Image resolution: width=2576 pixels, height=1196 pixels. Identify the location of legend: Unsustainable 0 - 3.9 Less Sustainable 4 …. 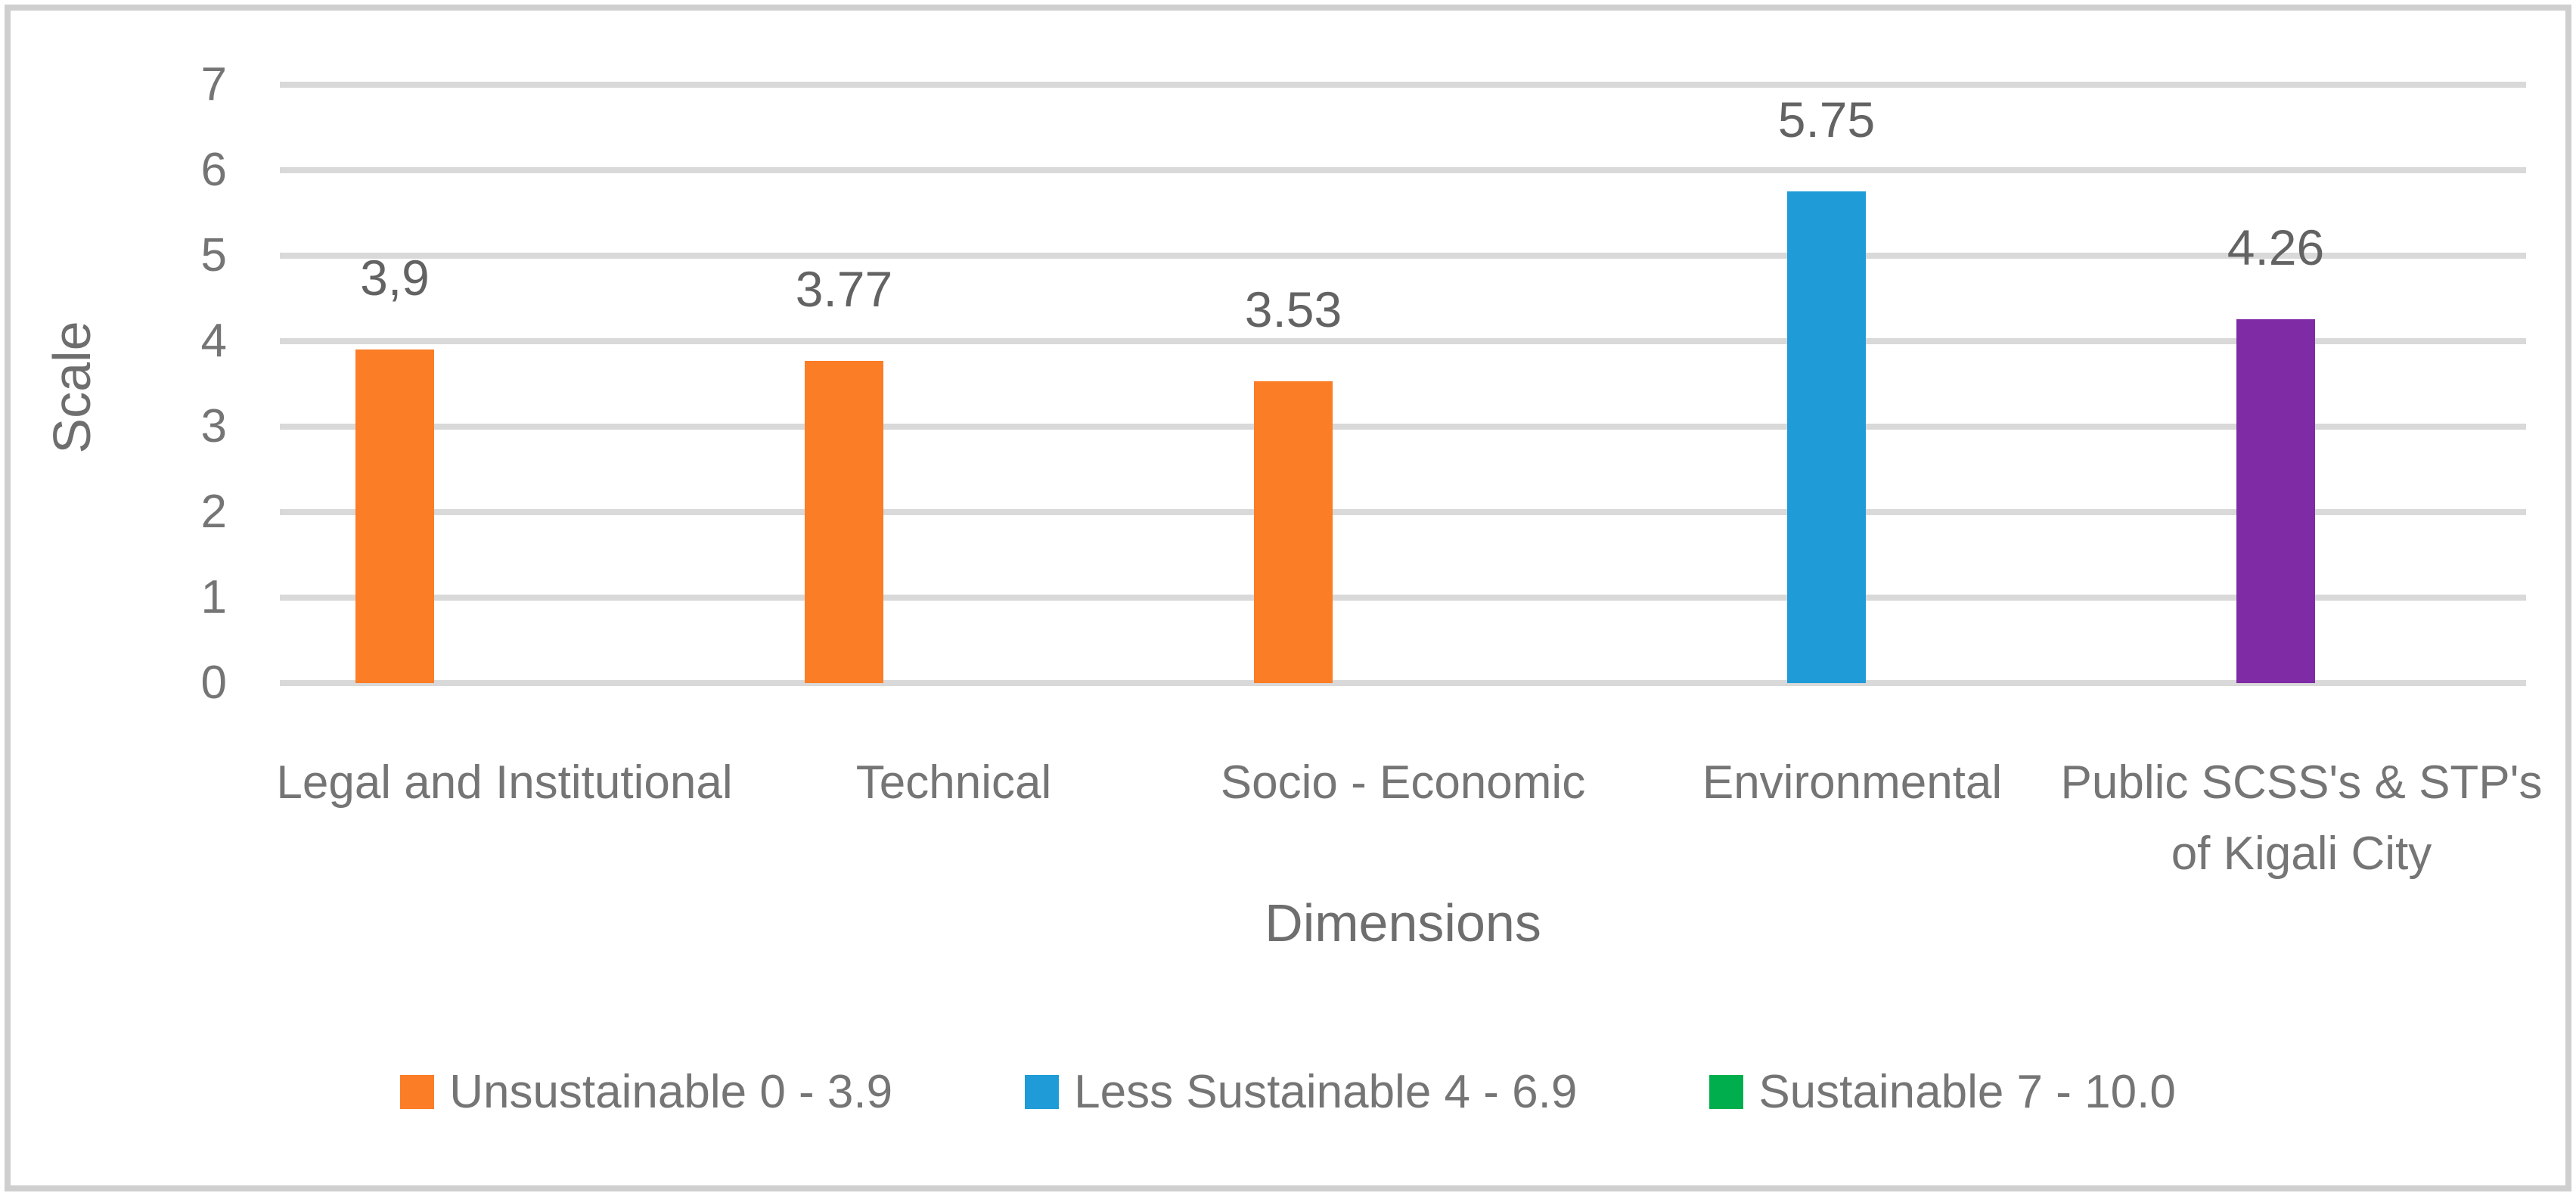
(1288, 1092).